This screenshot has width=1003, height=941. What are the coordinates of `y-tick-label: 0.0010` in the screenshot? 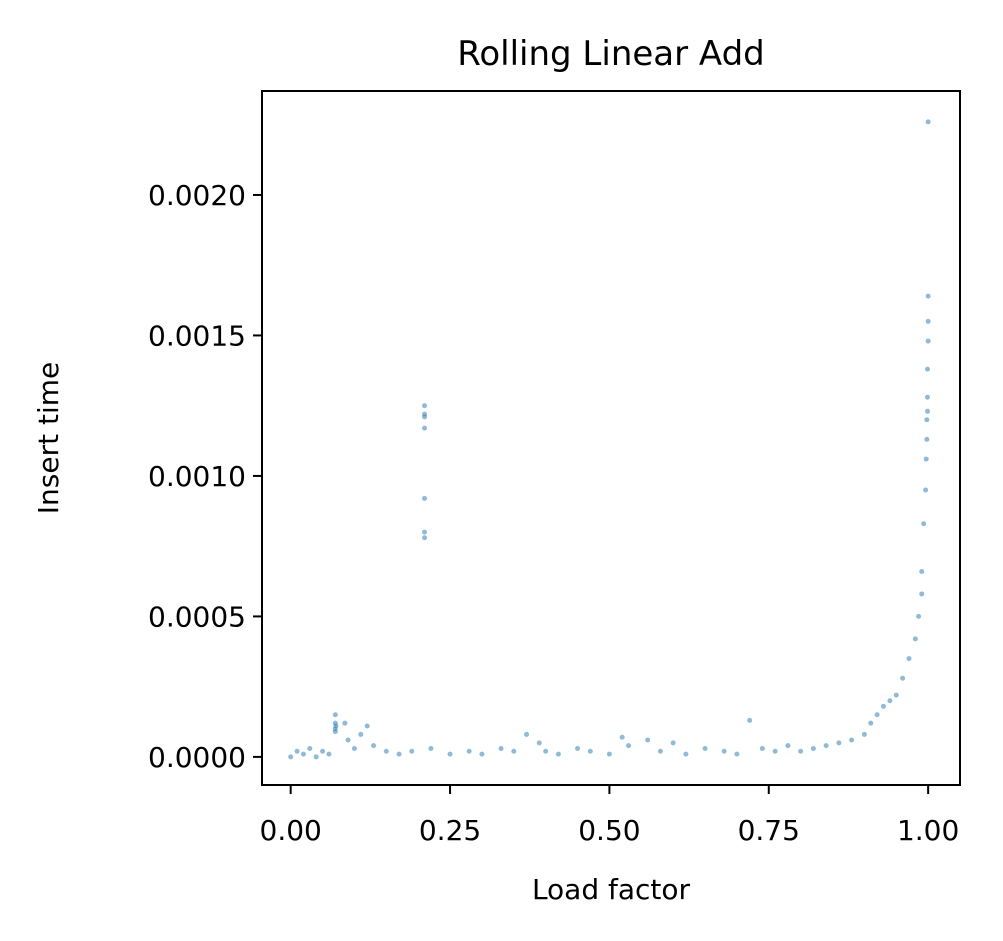 It's located at (197, 476).